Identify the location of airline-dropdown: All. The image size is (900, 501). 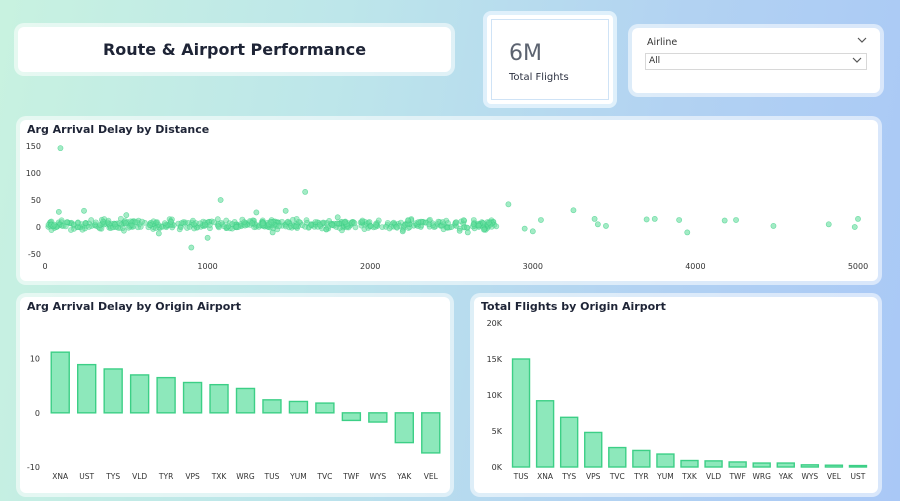
(756, 61).